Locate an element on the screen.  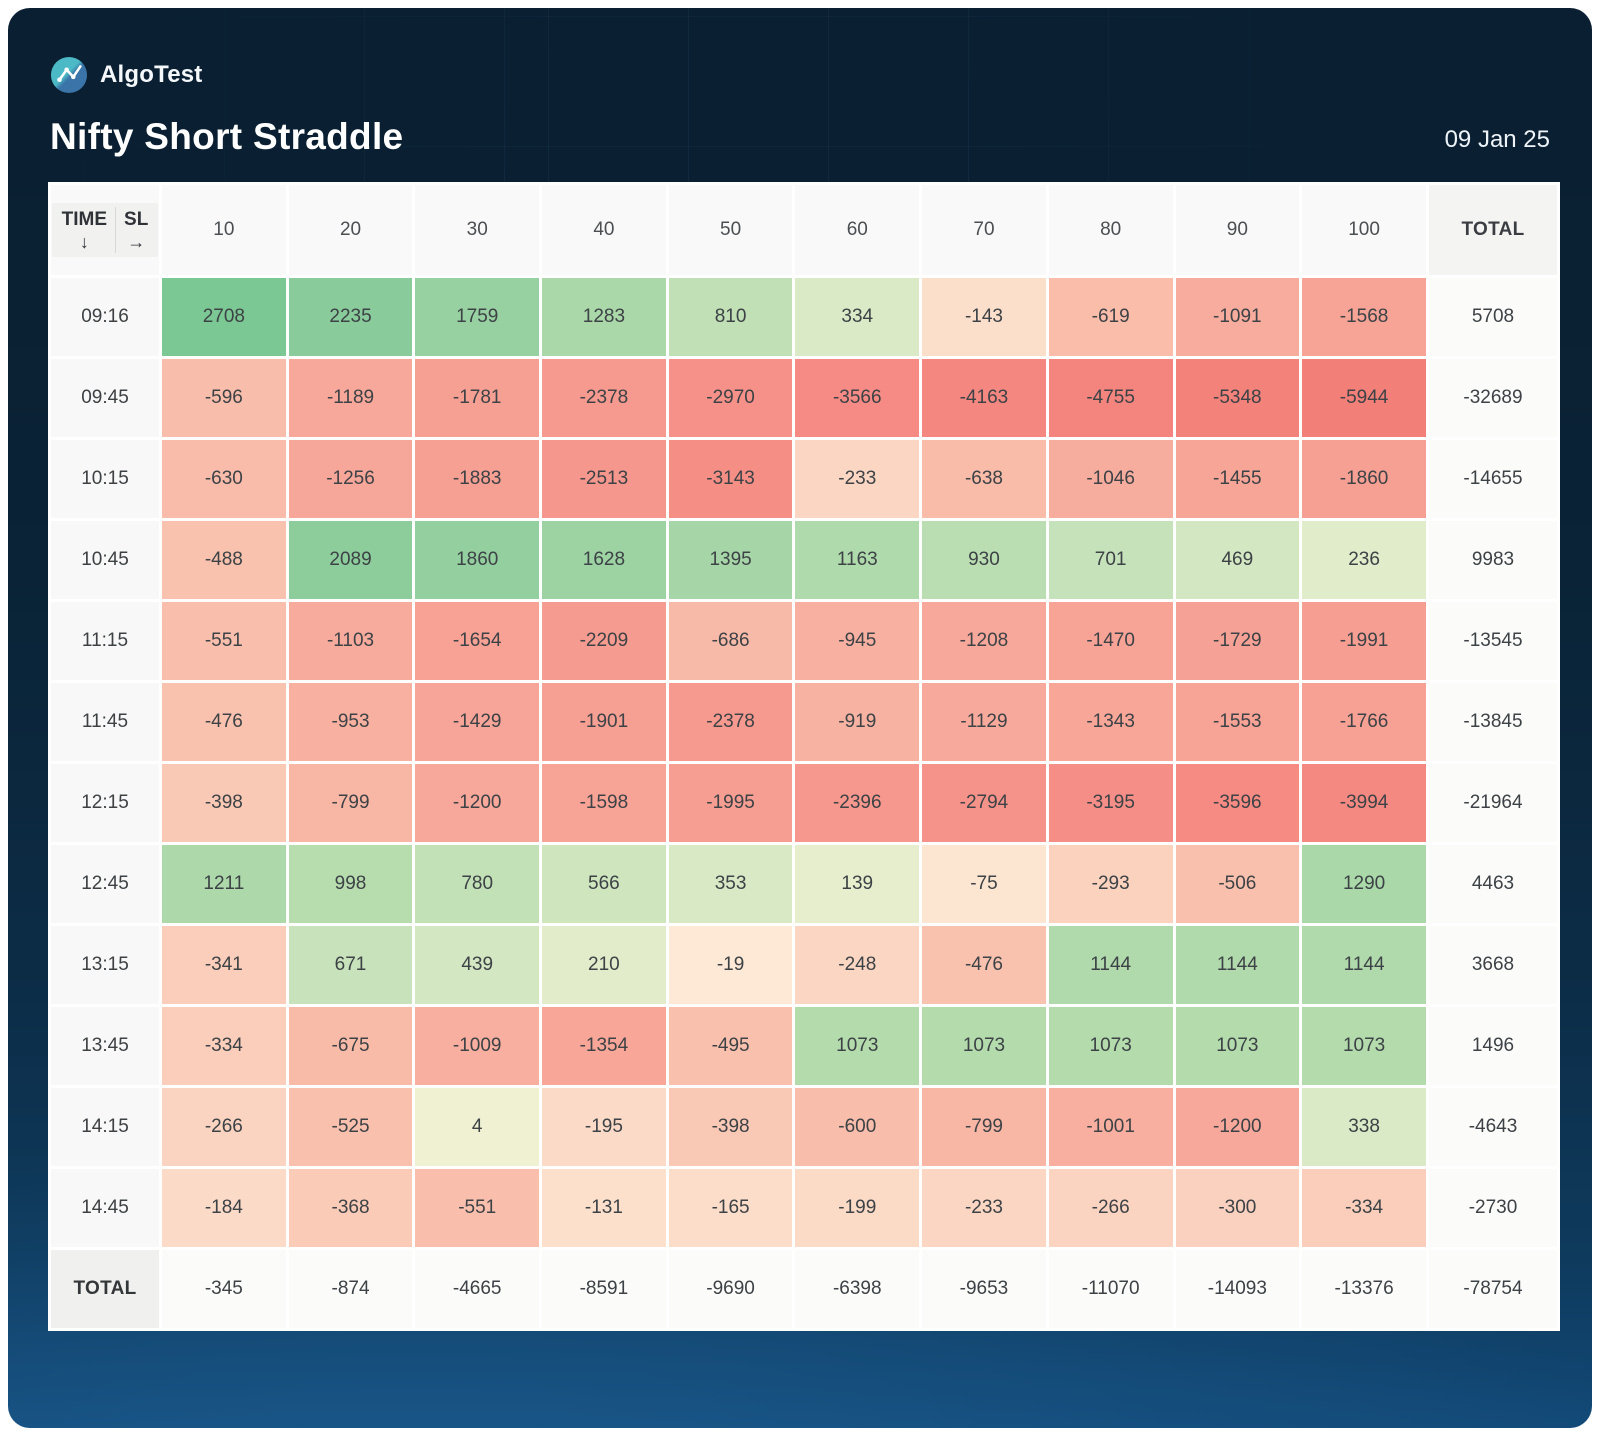
heatmap-cell: -398 is located at coordinates (224, 803).